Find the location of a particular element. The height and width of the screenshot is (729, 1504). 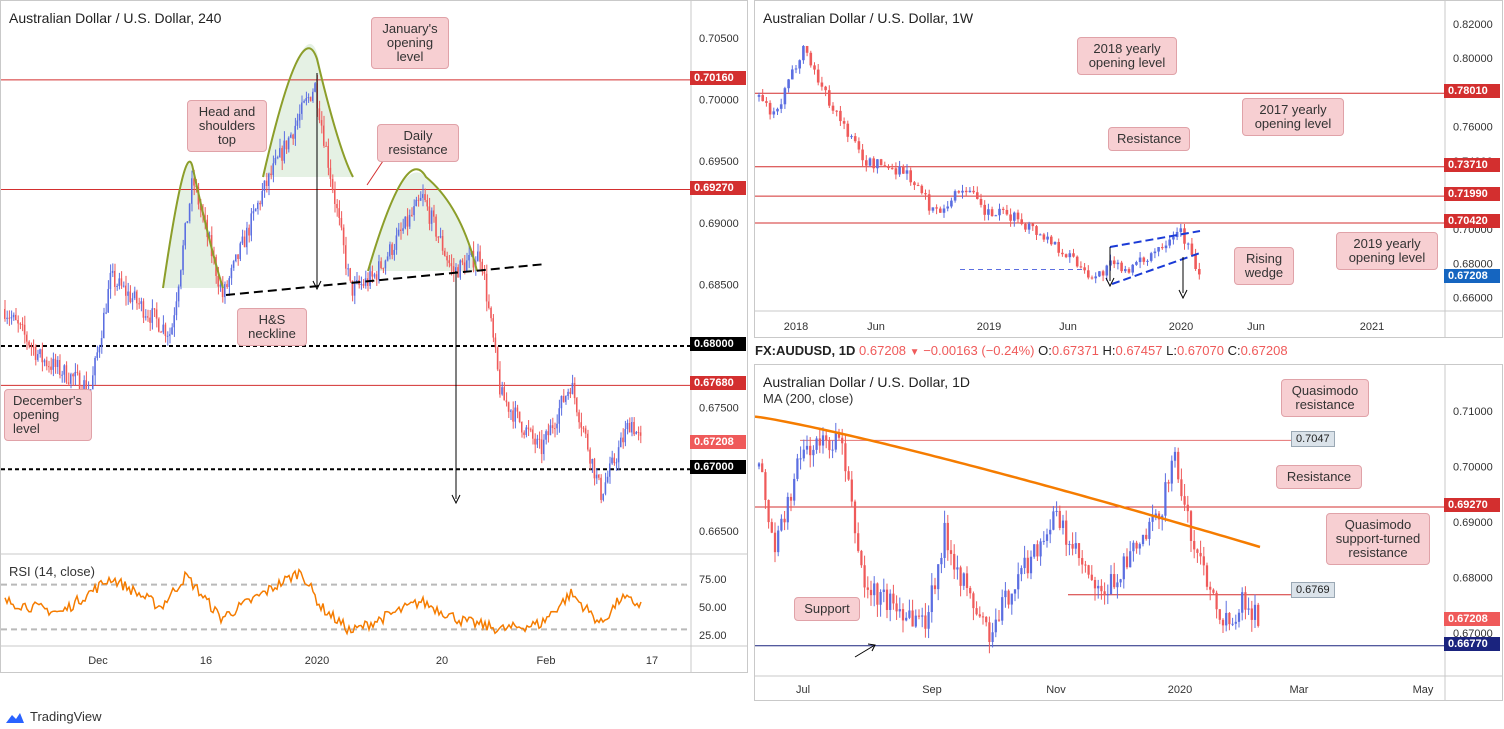

price-tag-4h: 0.69270 is located at coordinates (718, 187).